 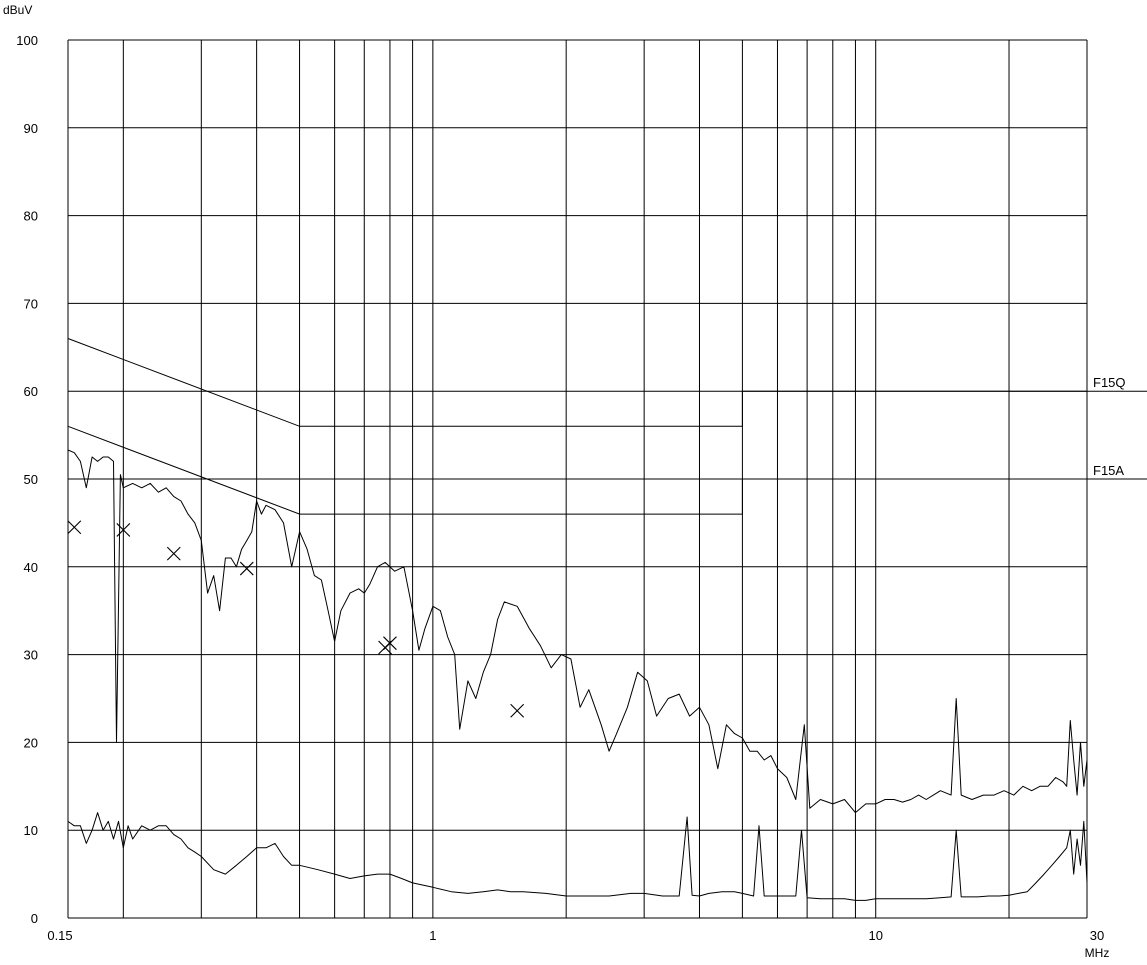 What do you see at coordinates (1109, 382) in the screenshot?
I see `limit-label-f15q: F15Q` at bounding box center [1109, 382].